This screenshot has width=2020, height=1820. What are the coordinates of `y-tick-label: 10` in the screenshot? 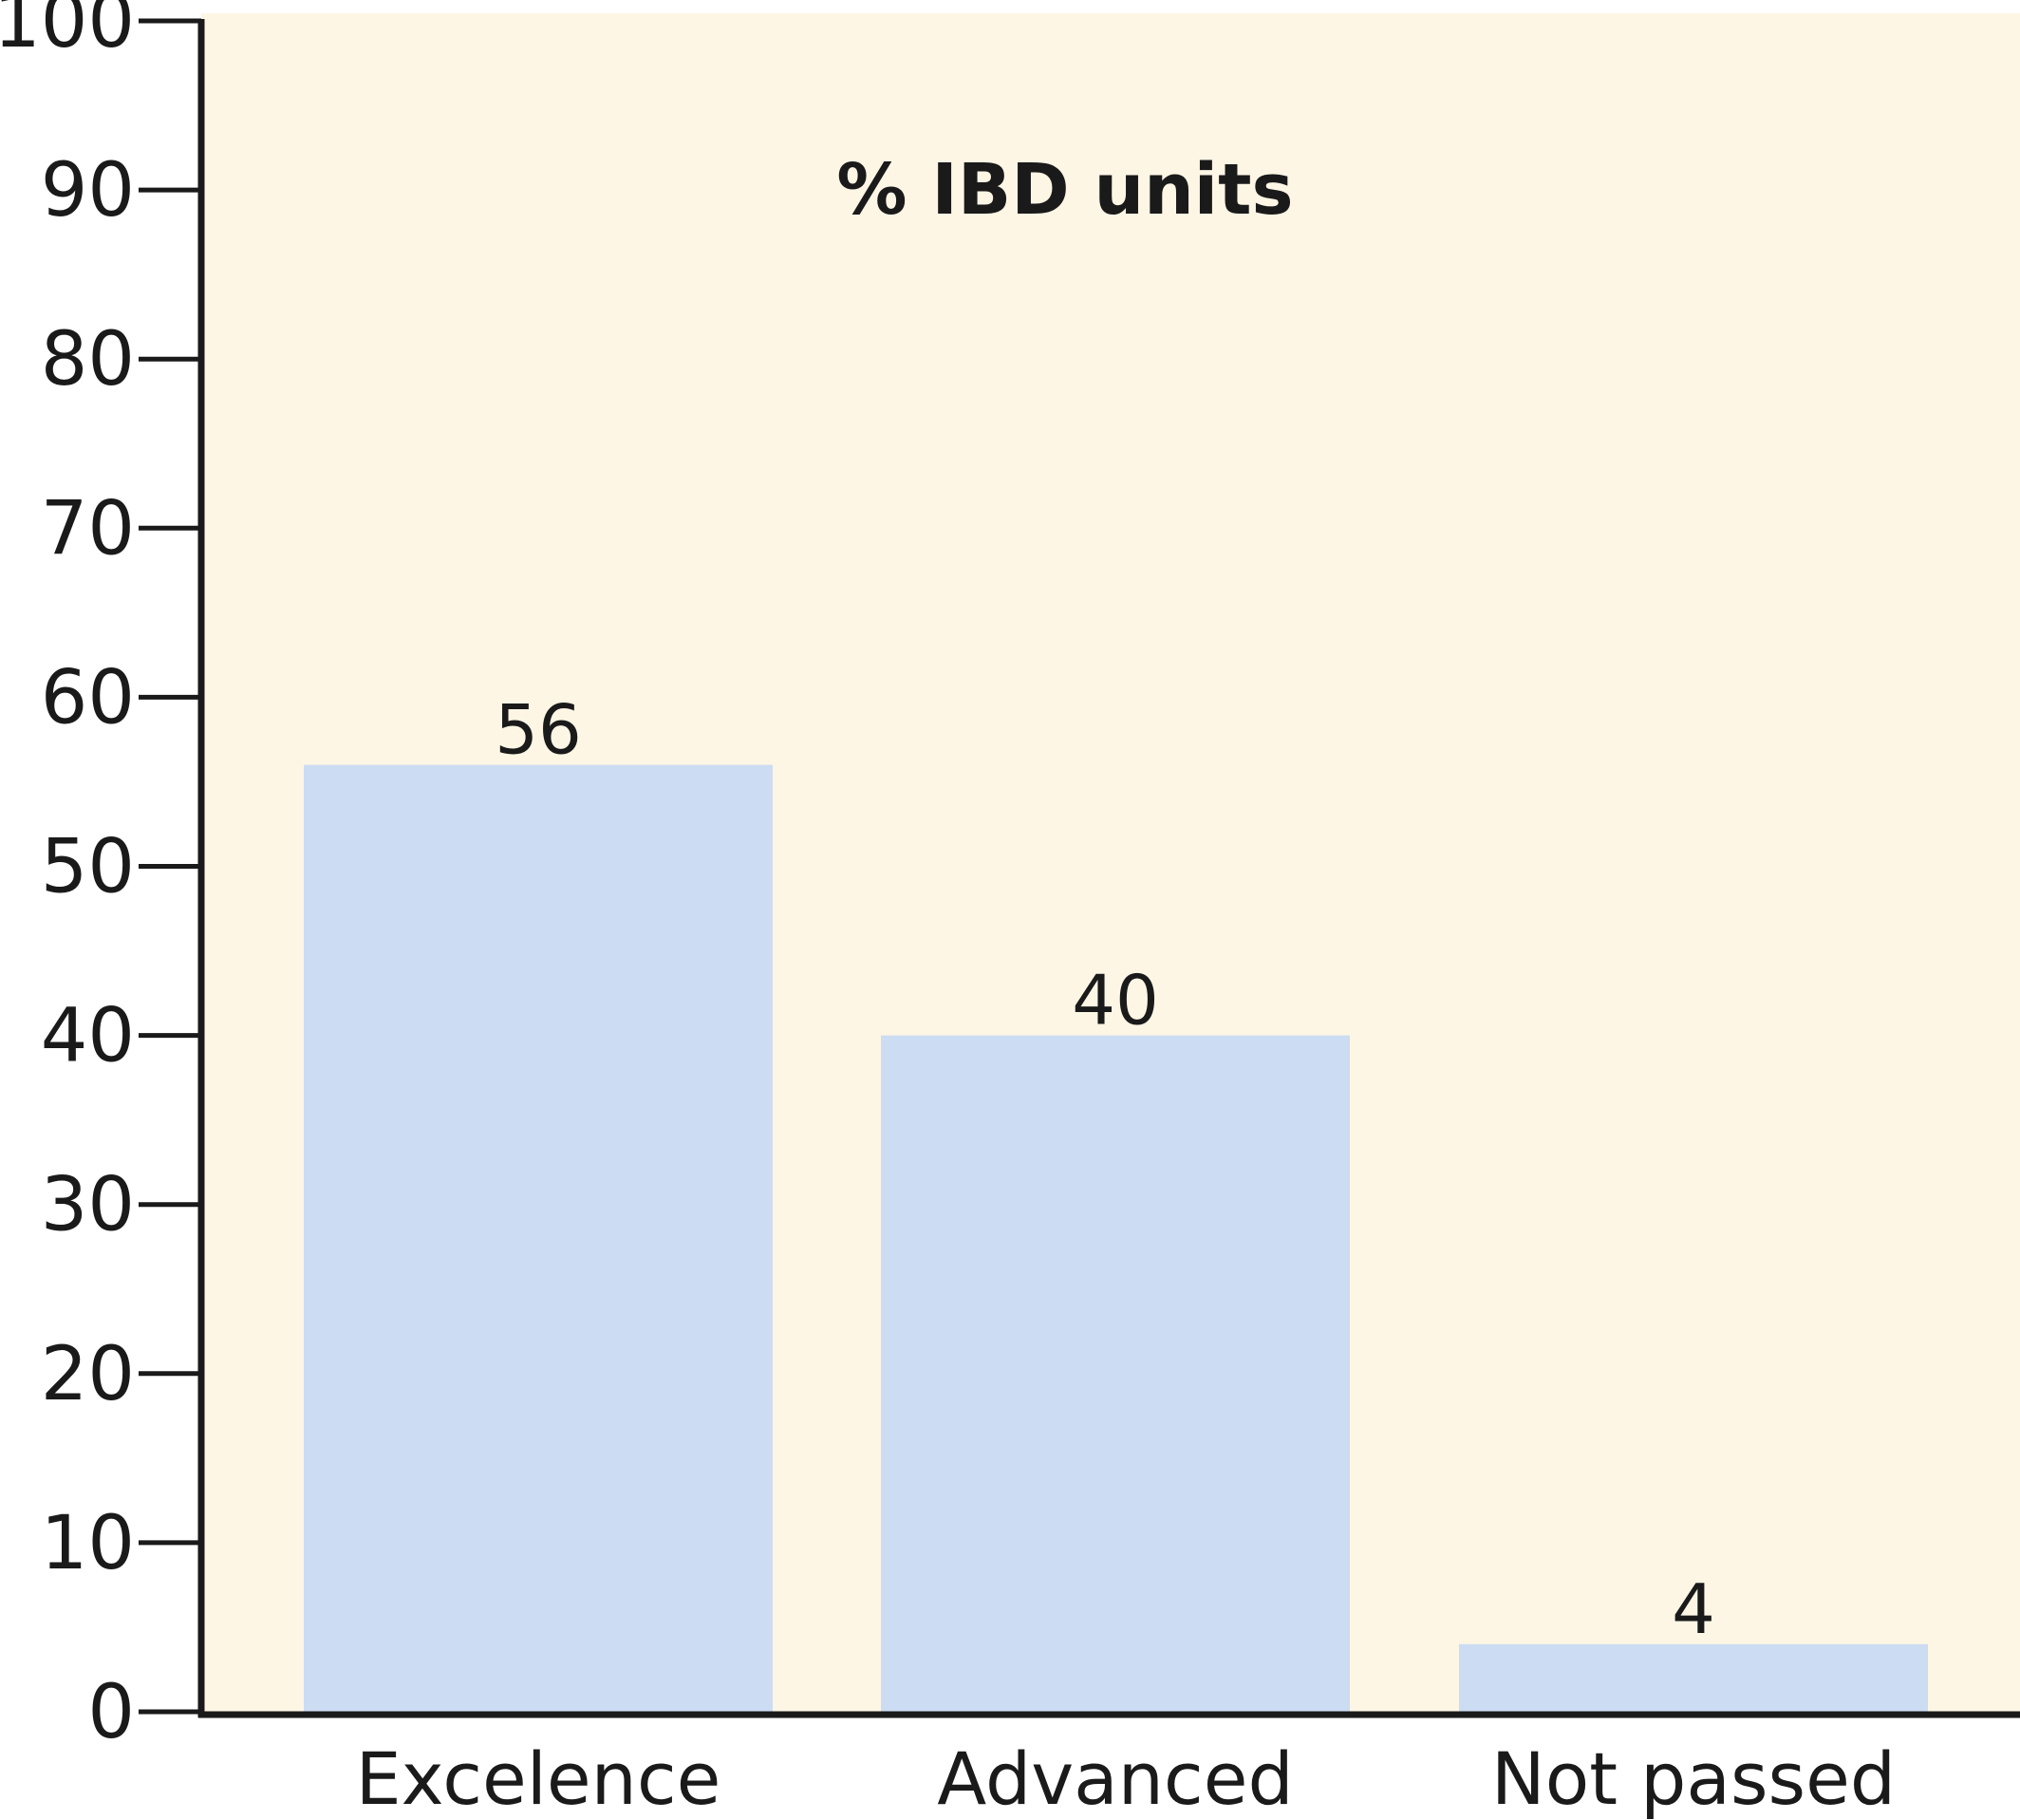 It's located at (88, 1543).